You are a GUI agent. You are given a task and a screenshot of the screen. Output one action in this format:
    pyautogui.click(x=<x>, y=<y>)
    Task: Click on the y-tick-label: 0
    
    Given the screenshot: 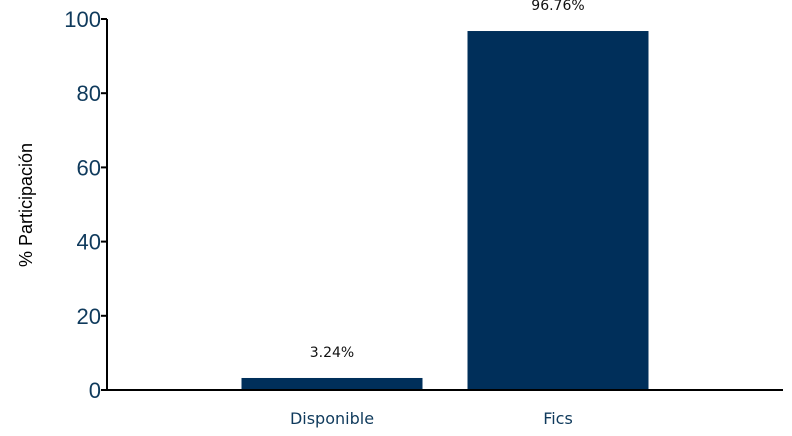 What is the action you would take?
    pyautogui.click(x=95, y=390)
    